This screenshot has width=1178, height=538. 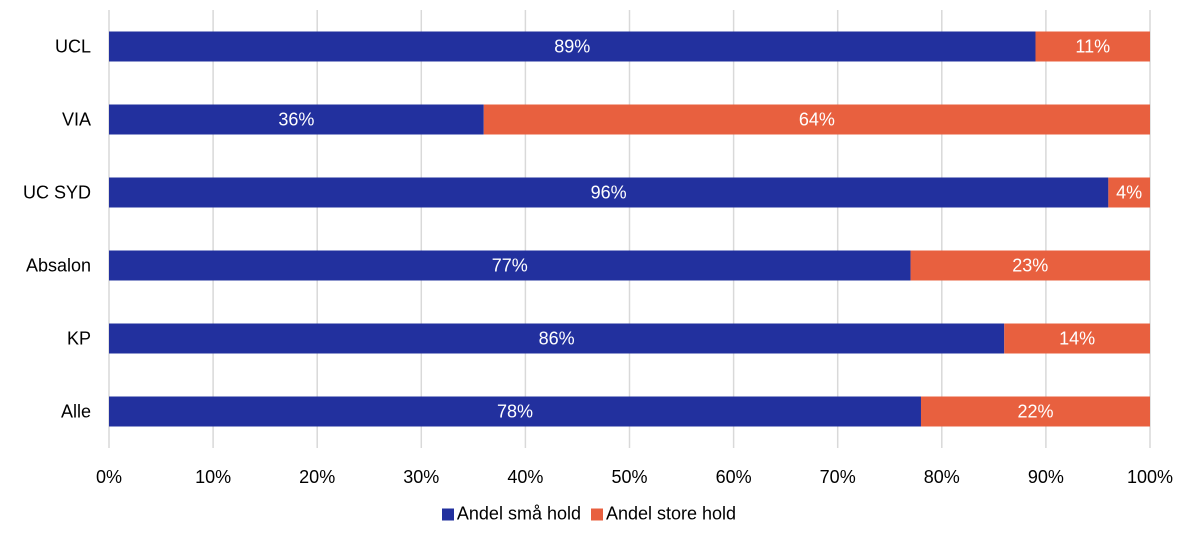 I want to click on legend-label-small: Andel små hold, so click(x=518, y=513).